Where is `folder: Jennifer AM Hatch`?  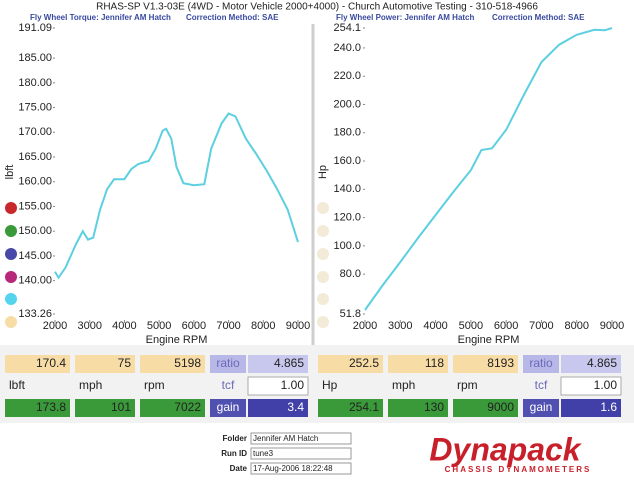 folder: Jennifer AM Hatch is located at coordinates (285, 438).